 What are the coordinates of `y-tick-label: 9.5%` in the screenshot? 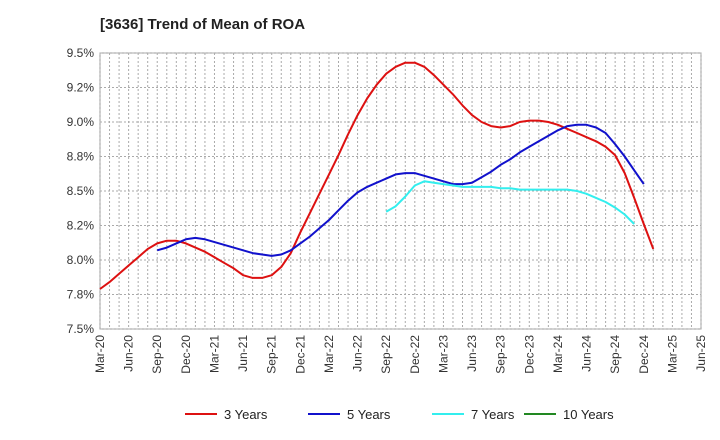 It's located at (81, 53).